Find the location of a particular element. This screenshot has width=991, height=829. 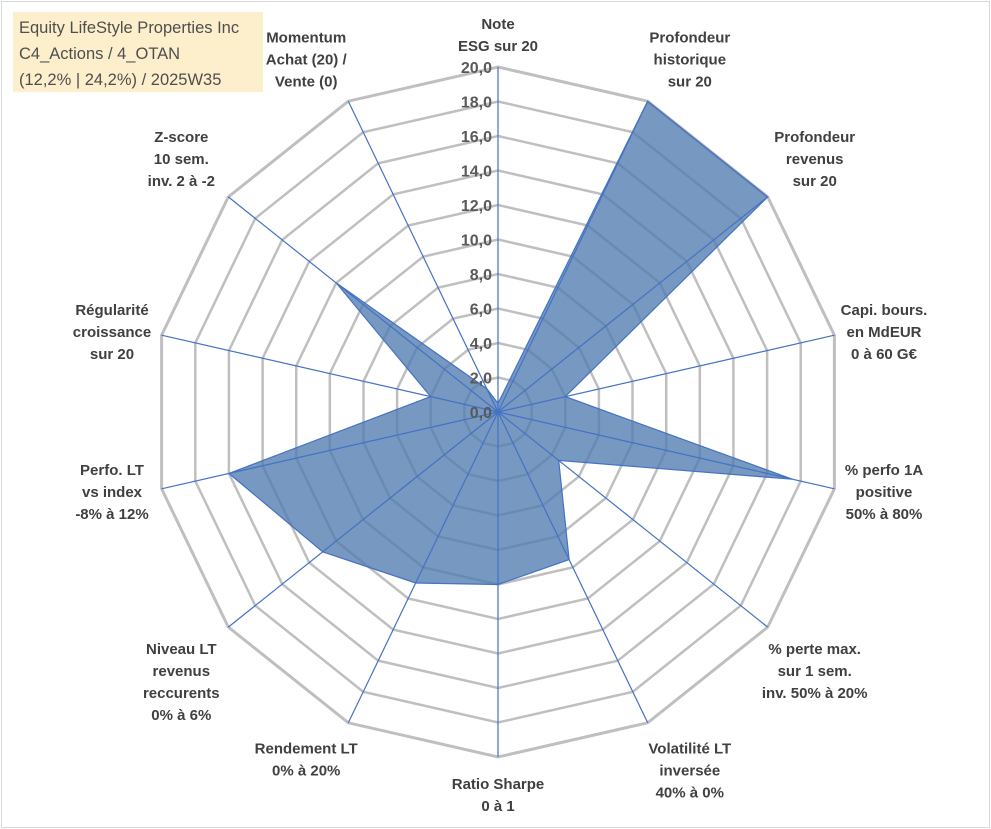

axis-label-10: Niveau LT revenus reccurents 0% à 6% is located at coordinates (181, 682).